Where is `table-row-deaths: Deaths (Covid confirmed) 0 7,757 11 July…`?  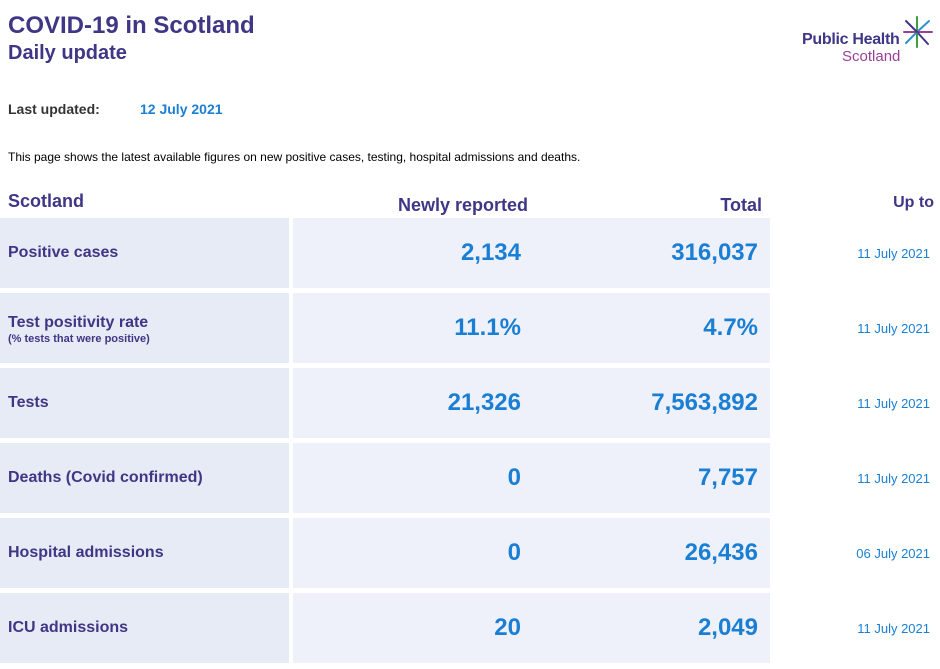
table-row-deaths: Deaths (Covid confirmed) 0 7,757 11 July… is located at coordinates (470, 478).